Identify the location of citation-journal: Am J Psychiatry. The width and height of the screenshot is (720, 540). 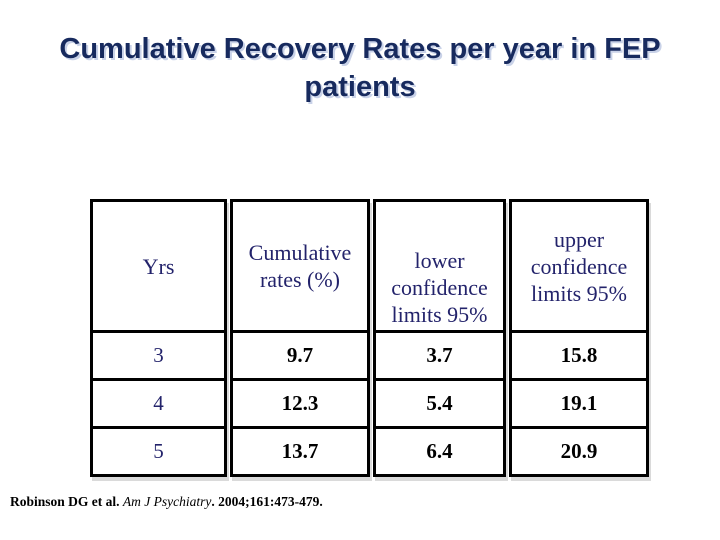
(167, 501).